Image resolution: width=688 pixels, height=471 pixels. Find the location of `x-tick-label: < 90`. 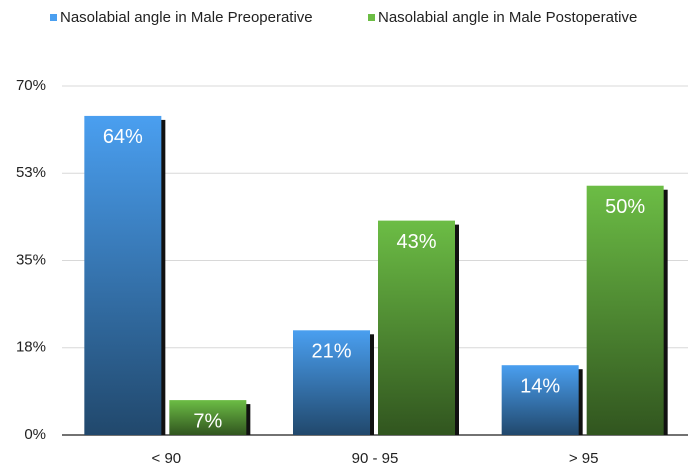

x-tick-label: < 90 is located at coordinates (167, 458).